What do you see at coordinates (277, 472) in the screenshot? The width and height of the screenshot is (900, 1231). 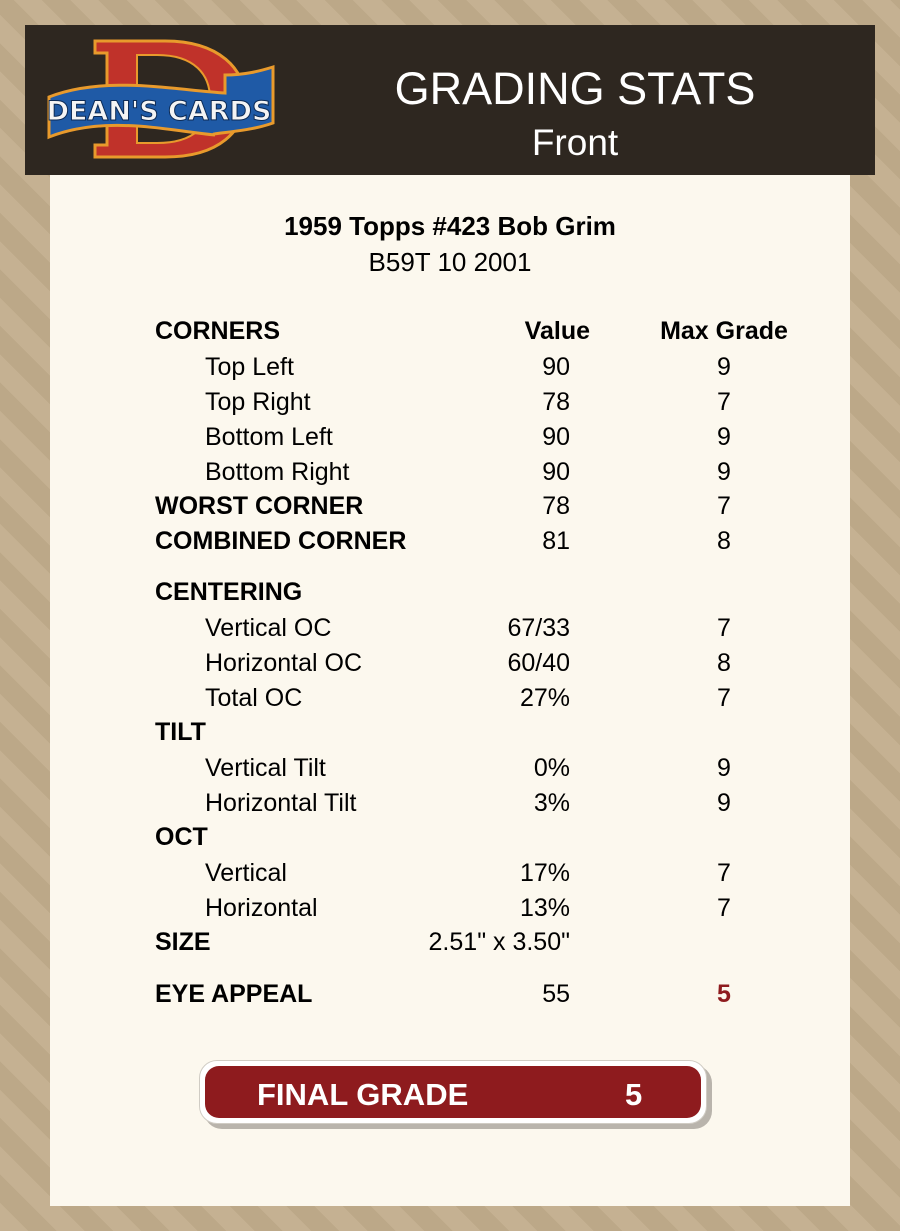 I see `stat-label: Bottom Right` at bounding box center [277, 472].